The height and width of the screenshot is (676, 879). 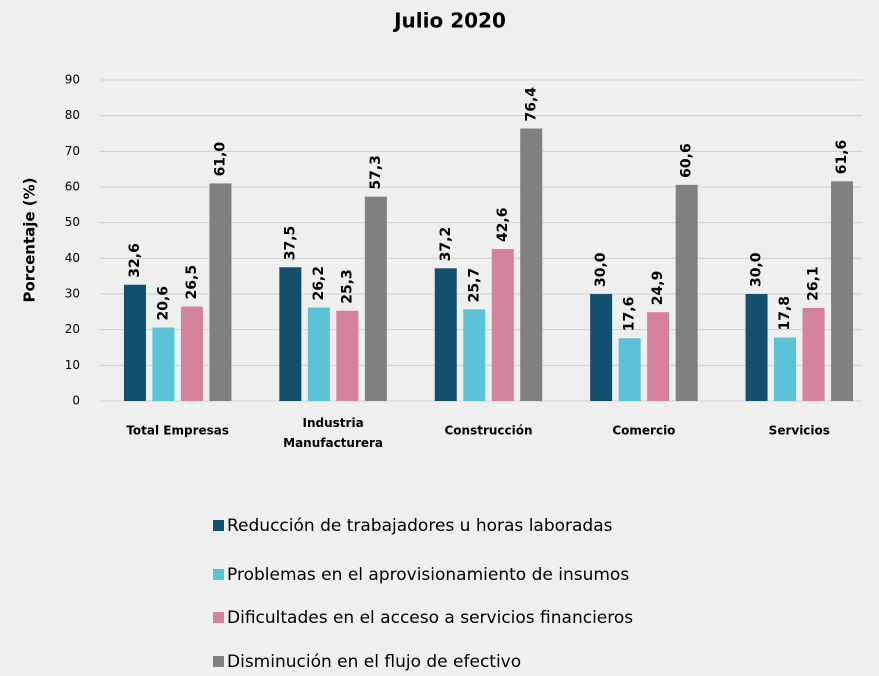 What do you see at coordinates (220, 159) in the screenshot?
I see `value-label: 61,0` at bounding box center [220, 159].